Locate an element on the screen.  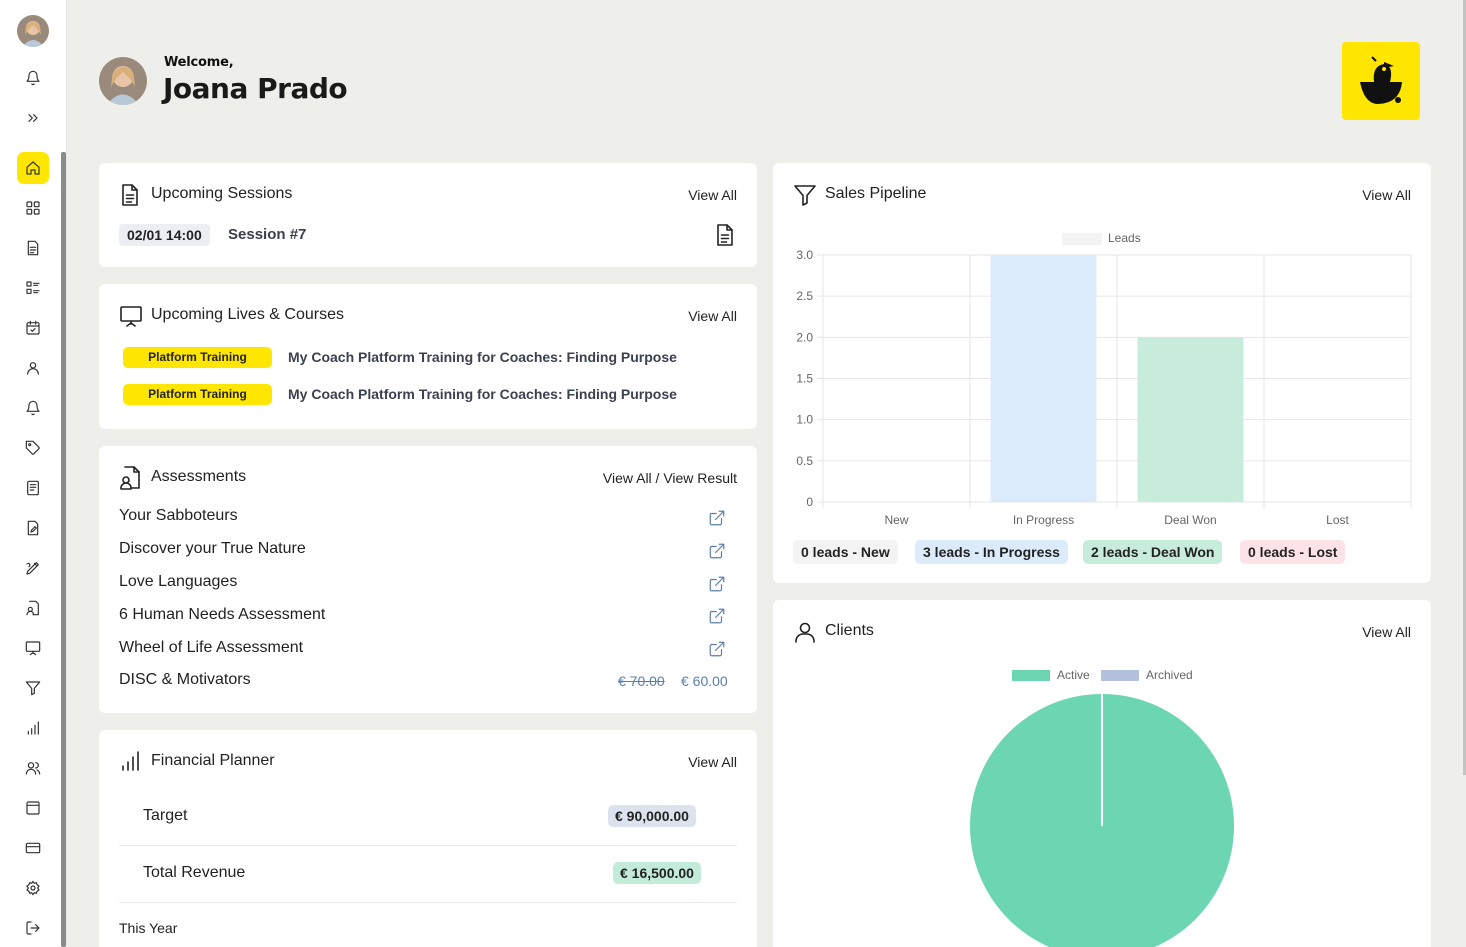
card-title: Upcoming Lives & Courses is located at coordinates (247, 314).